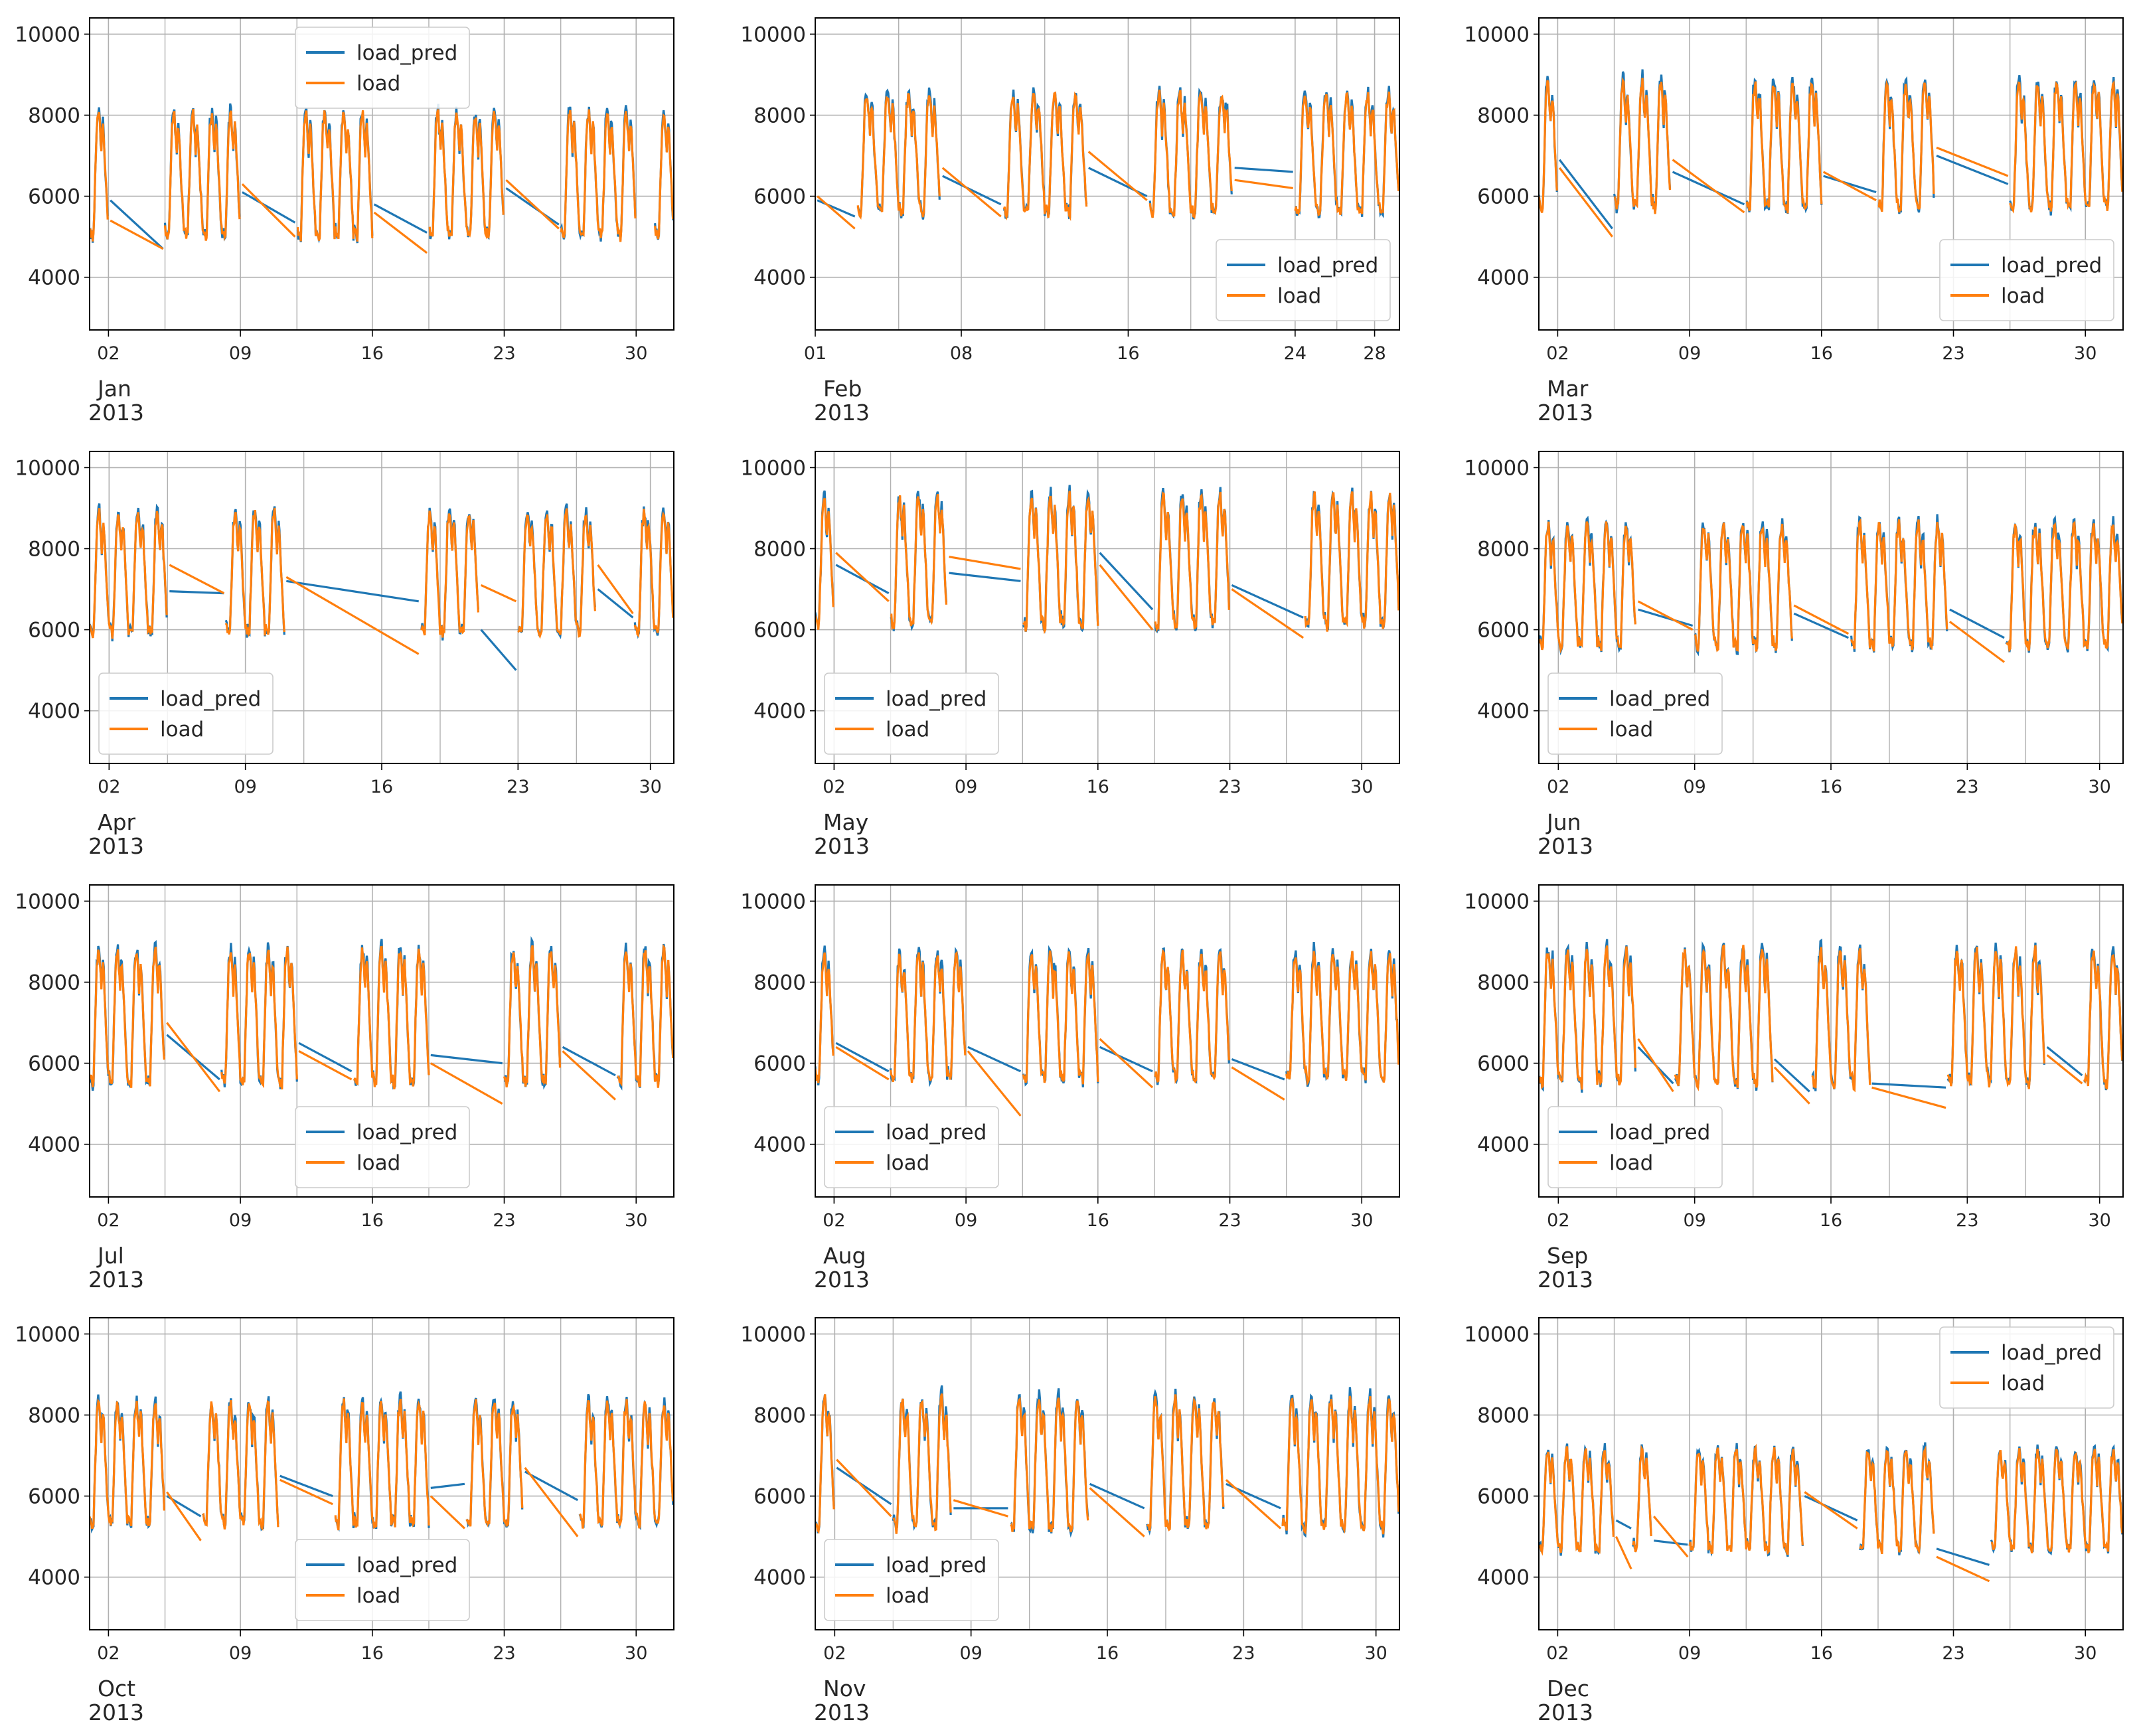  Describe the element at coordinates (961, 354) in the screenshot. I see `x-tick-label: 08` at that location.